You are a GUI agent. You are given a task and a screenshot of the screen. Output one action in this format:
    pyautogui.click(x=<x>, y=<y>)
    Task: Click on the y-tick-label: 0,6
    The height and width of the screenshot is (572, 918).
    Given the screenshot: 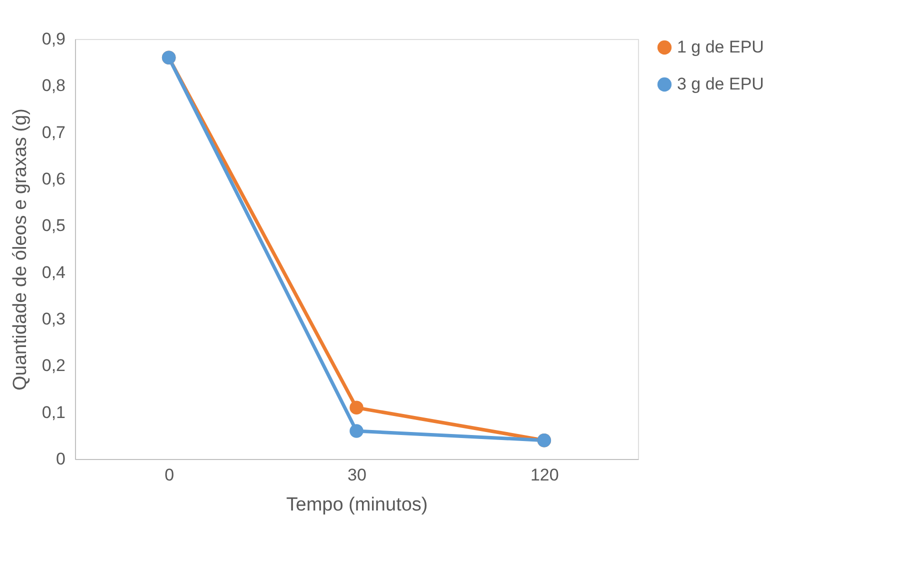 What is the action you would take?
    pyautogui.click(x=54, y=179)
    